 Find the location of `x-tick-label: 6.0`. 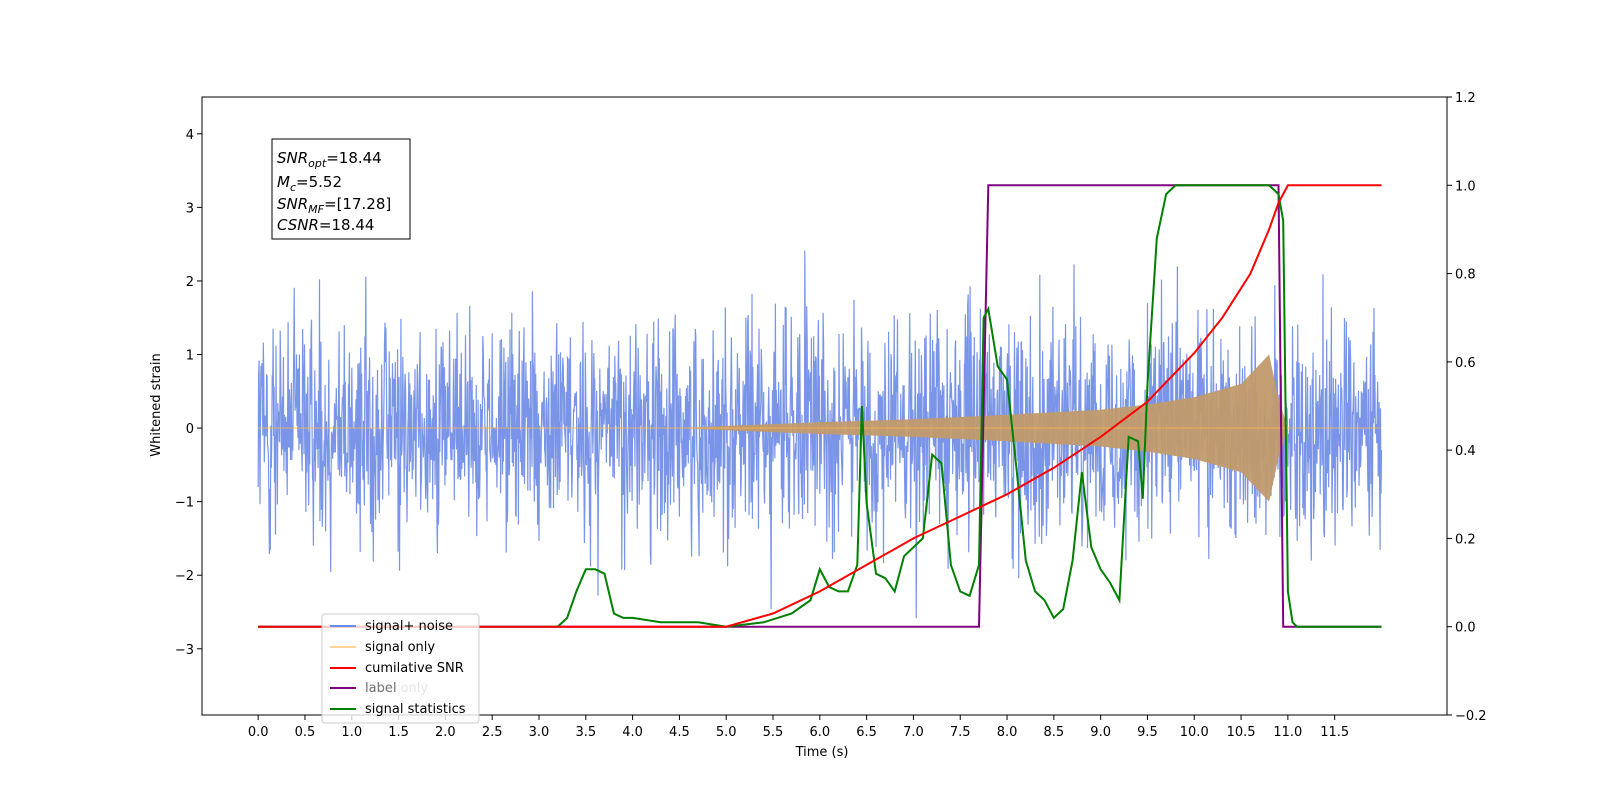

x-tick-label: 6.0 is located at coordinates (819, 732).